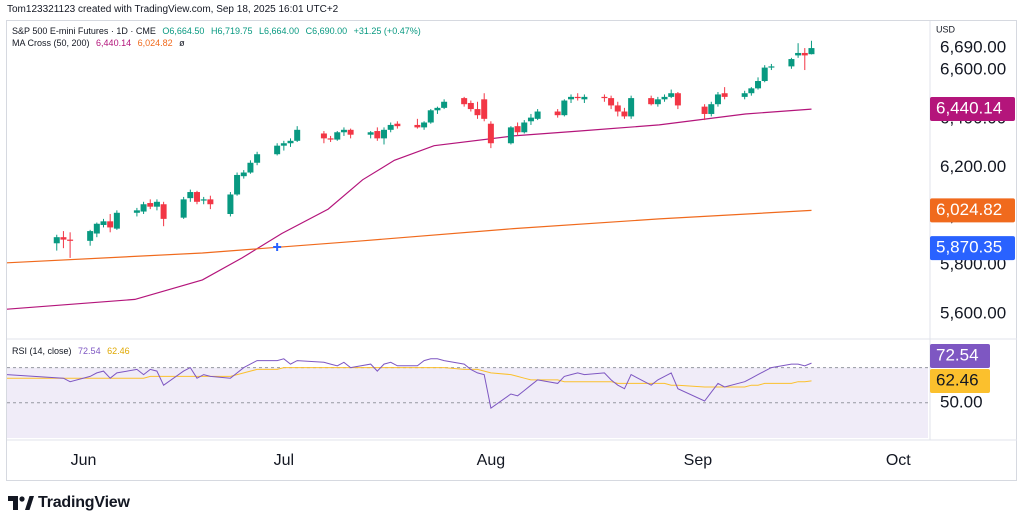 This screenshot has width=1024, height=524. What do you see at coordinates (84, 31) in the screenshot?
I see `symbol-label: S&P 500 E-mini Futures · 1D · CME` at bounding box center [84, 31].